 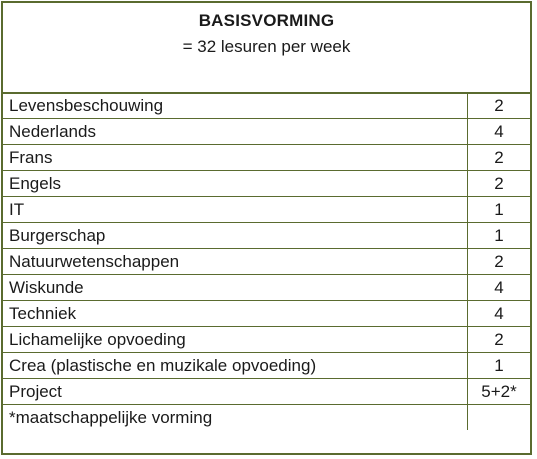 I want to click on table-row: Burgerschap 1, so click(x=267, y=235).